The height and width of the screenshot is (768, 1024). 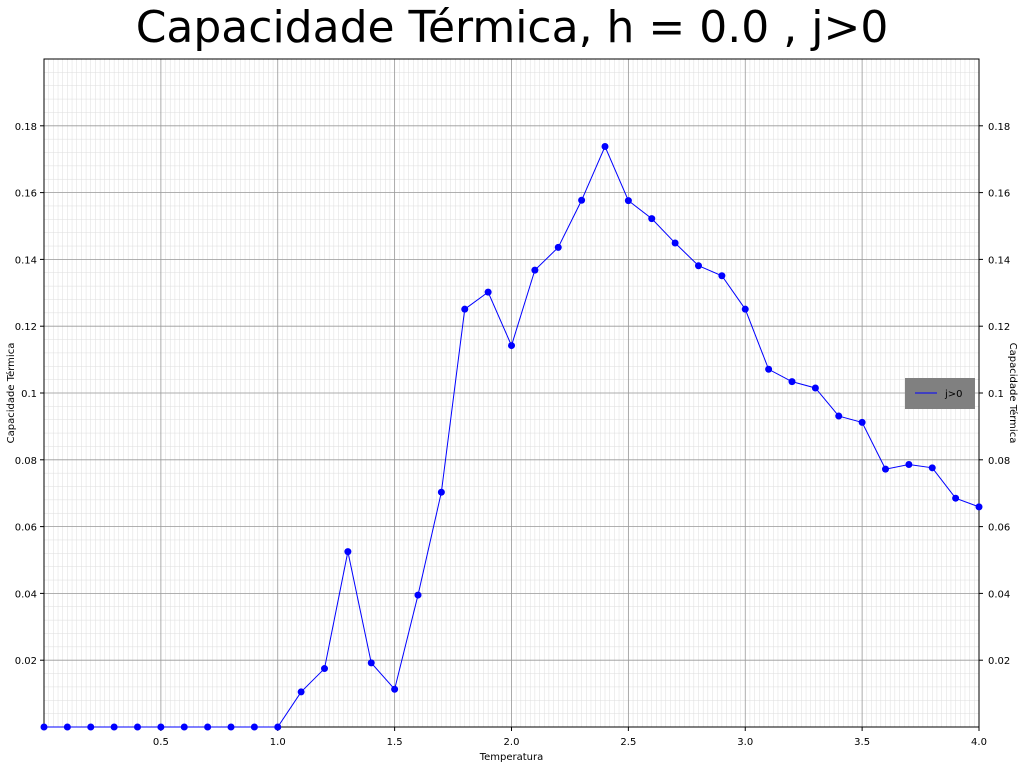 I want to click on x-tick-label: 1.5, so click(x=395, y=742).